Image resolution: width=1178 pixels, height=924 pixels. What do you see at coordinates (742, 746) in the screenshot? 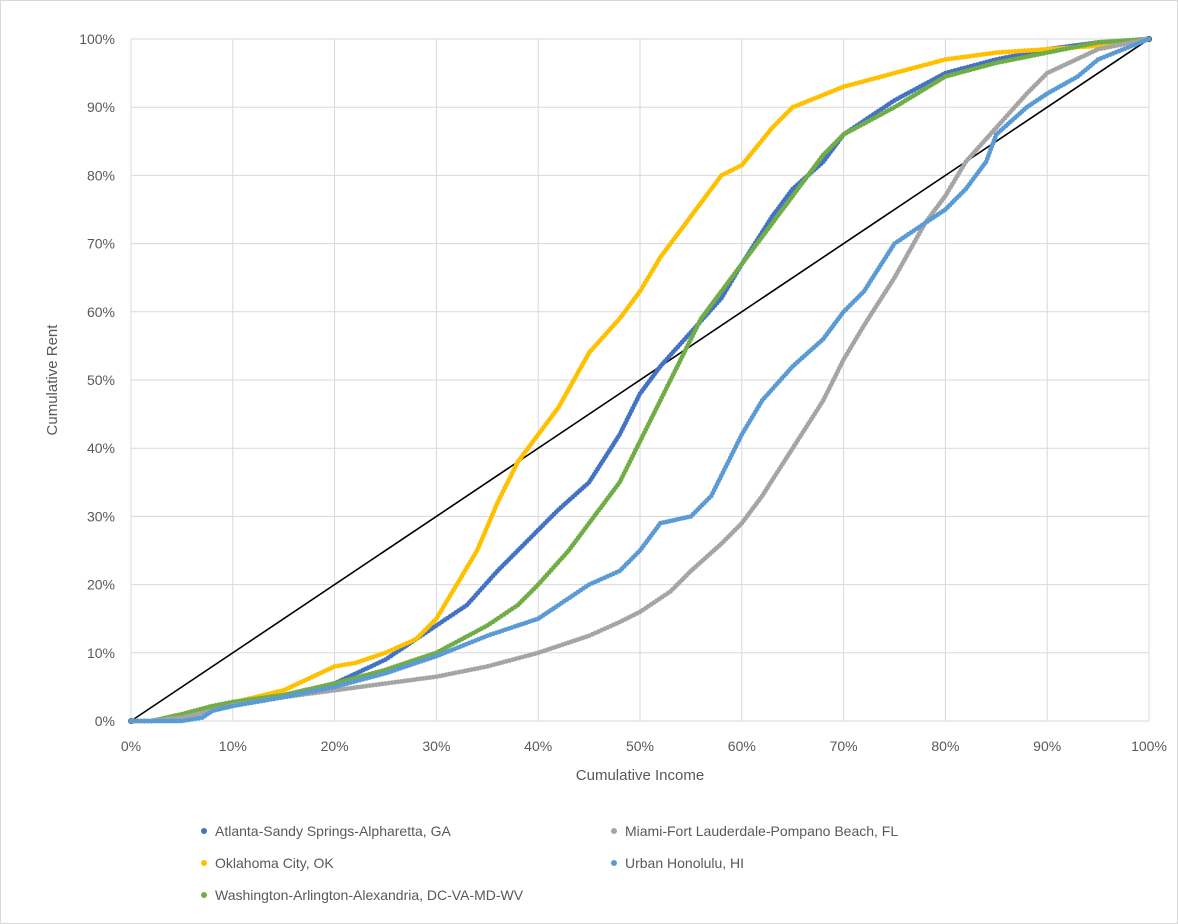
I see `x-tick-label: 60%` at bounding box center [742, 746].